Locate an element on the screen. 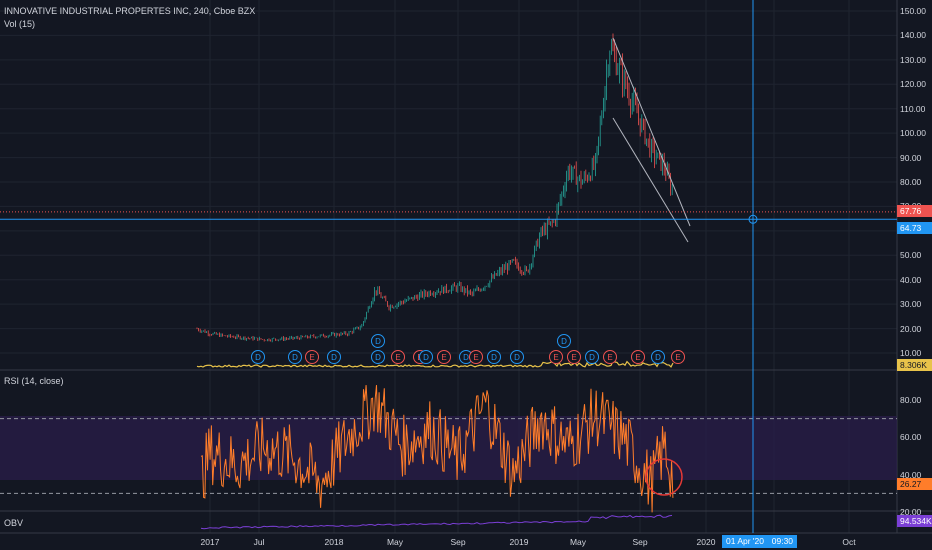  rsi-tick: 40.00 is located at coordinates (911, 474).